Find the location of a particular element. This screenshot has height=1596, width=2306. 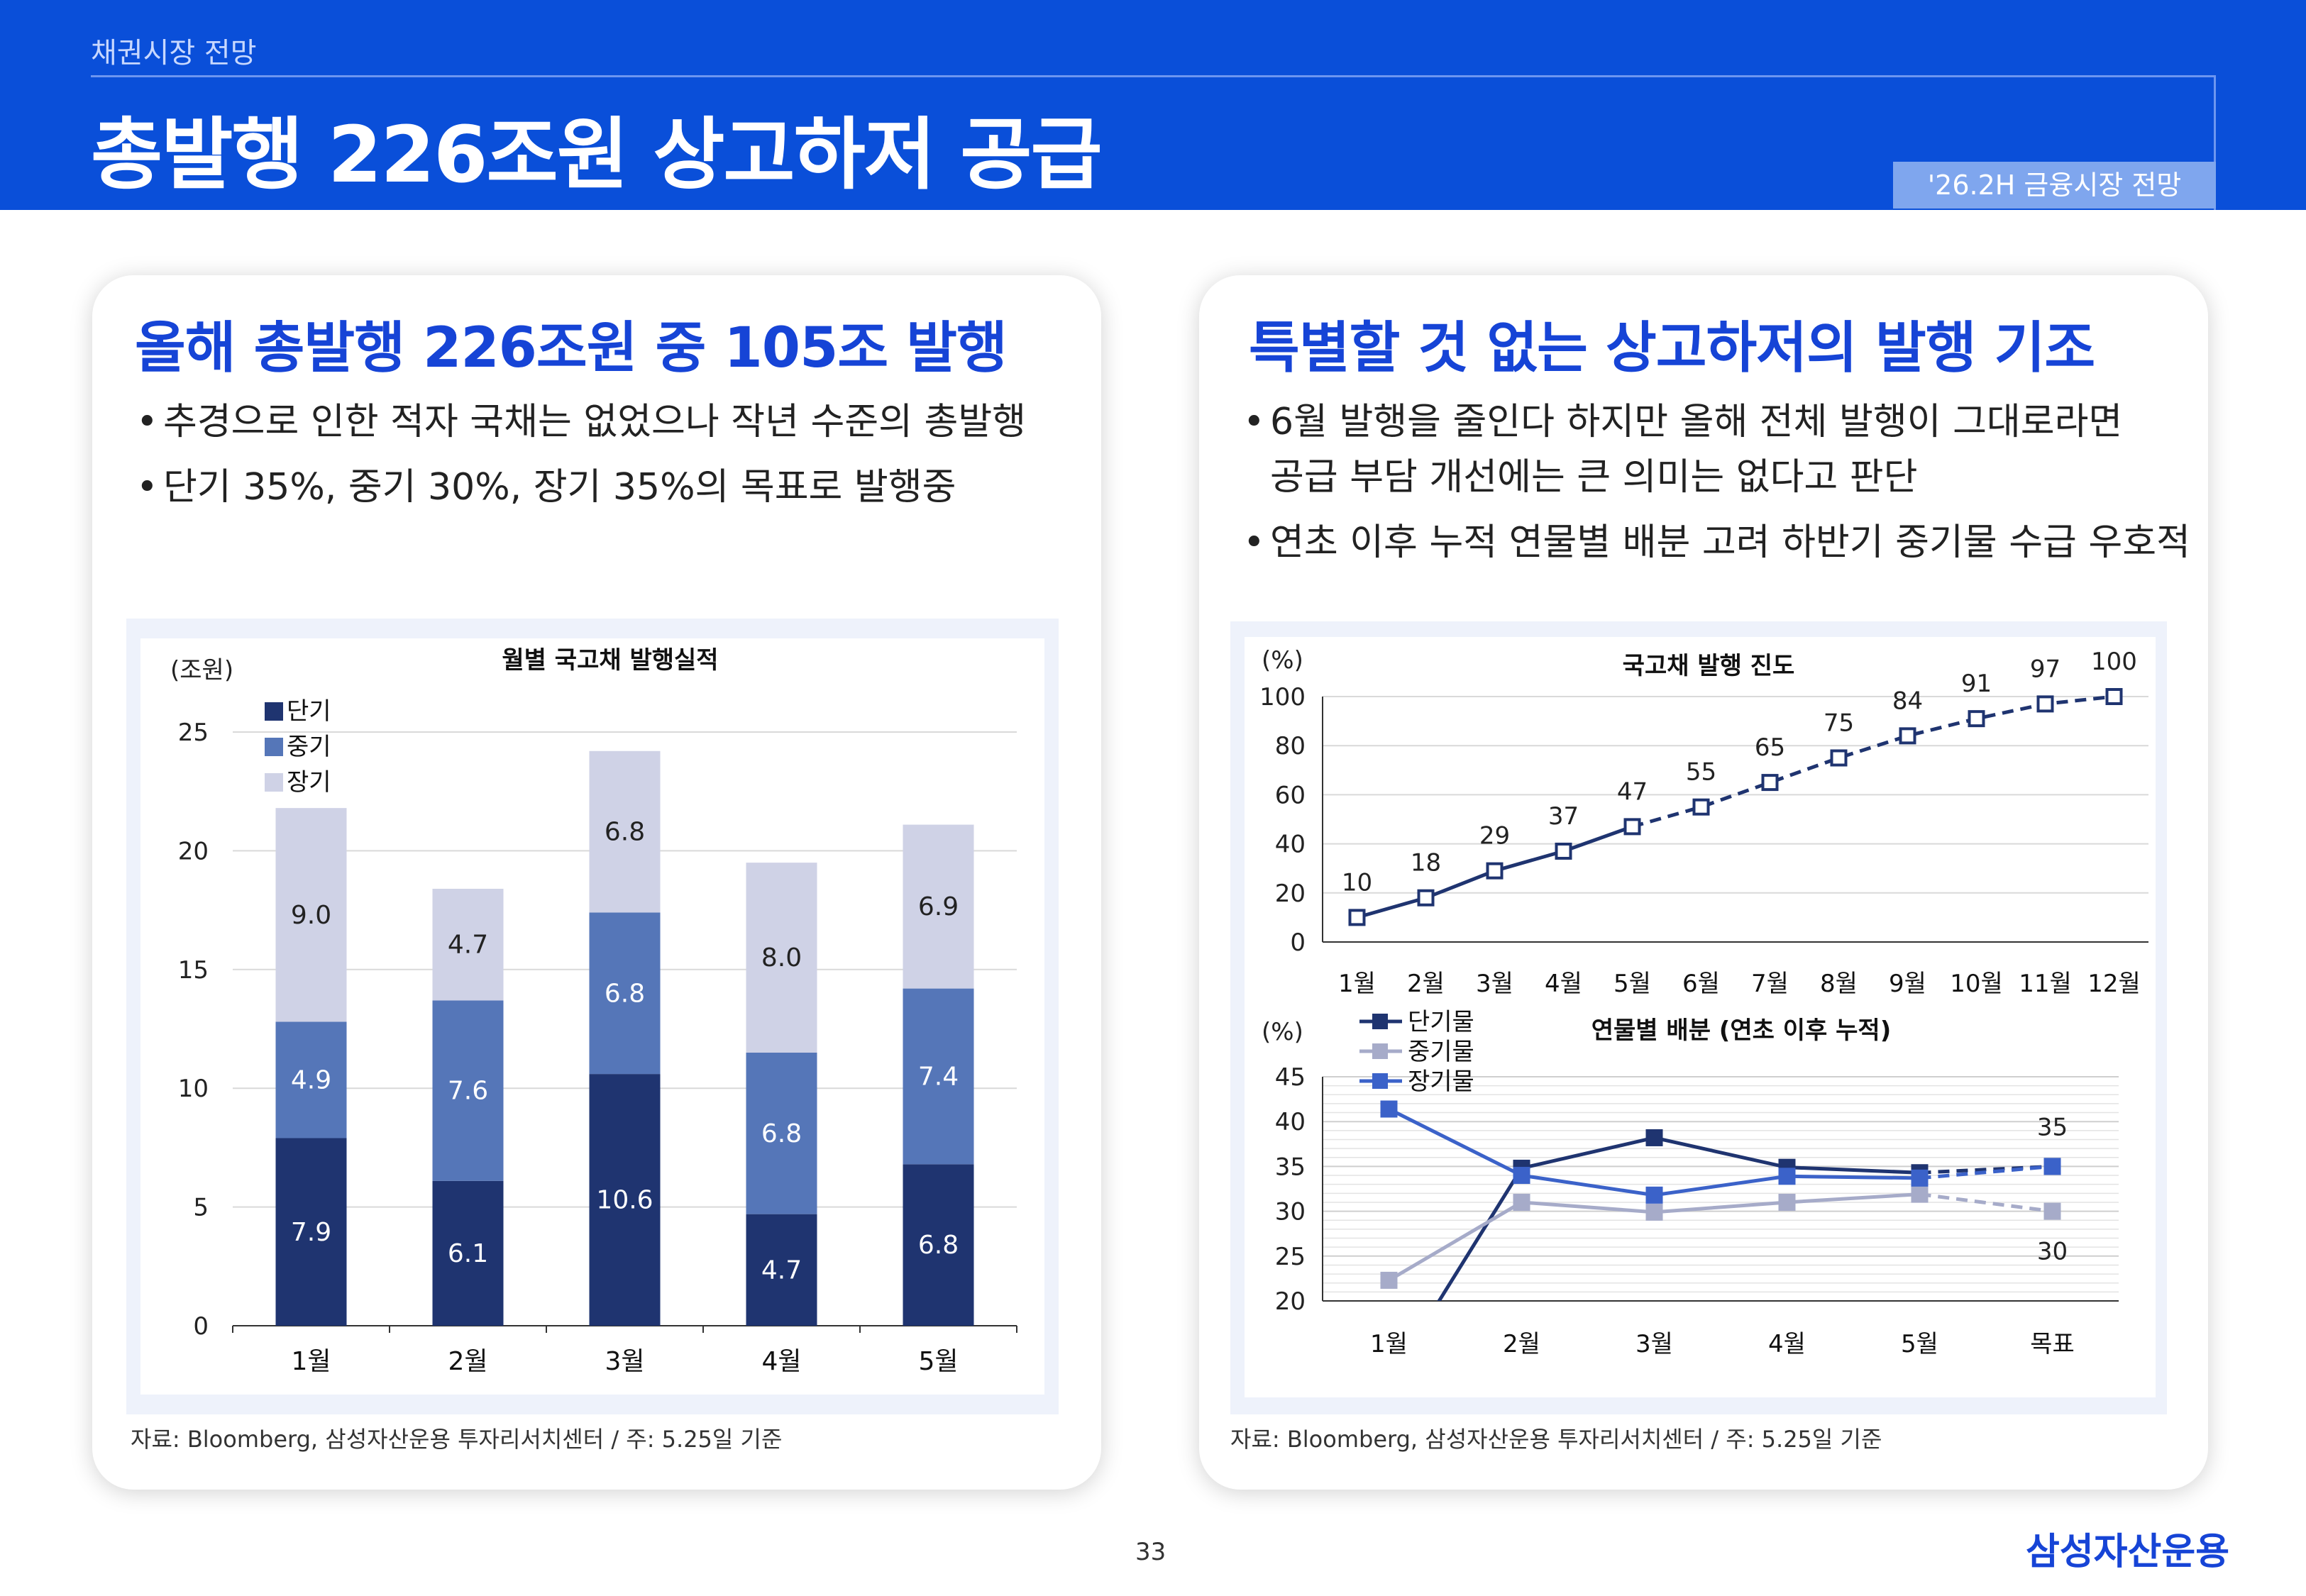

chart-title: 연물별 배분 (연초 이후 누적) is located at coordinates (1741, 1030).